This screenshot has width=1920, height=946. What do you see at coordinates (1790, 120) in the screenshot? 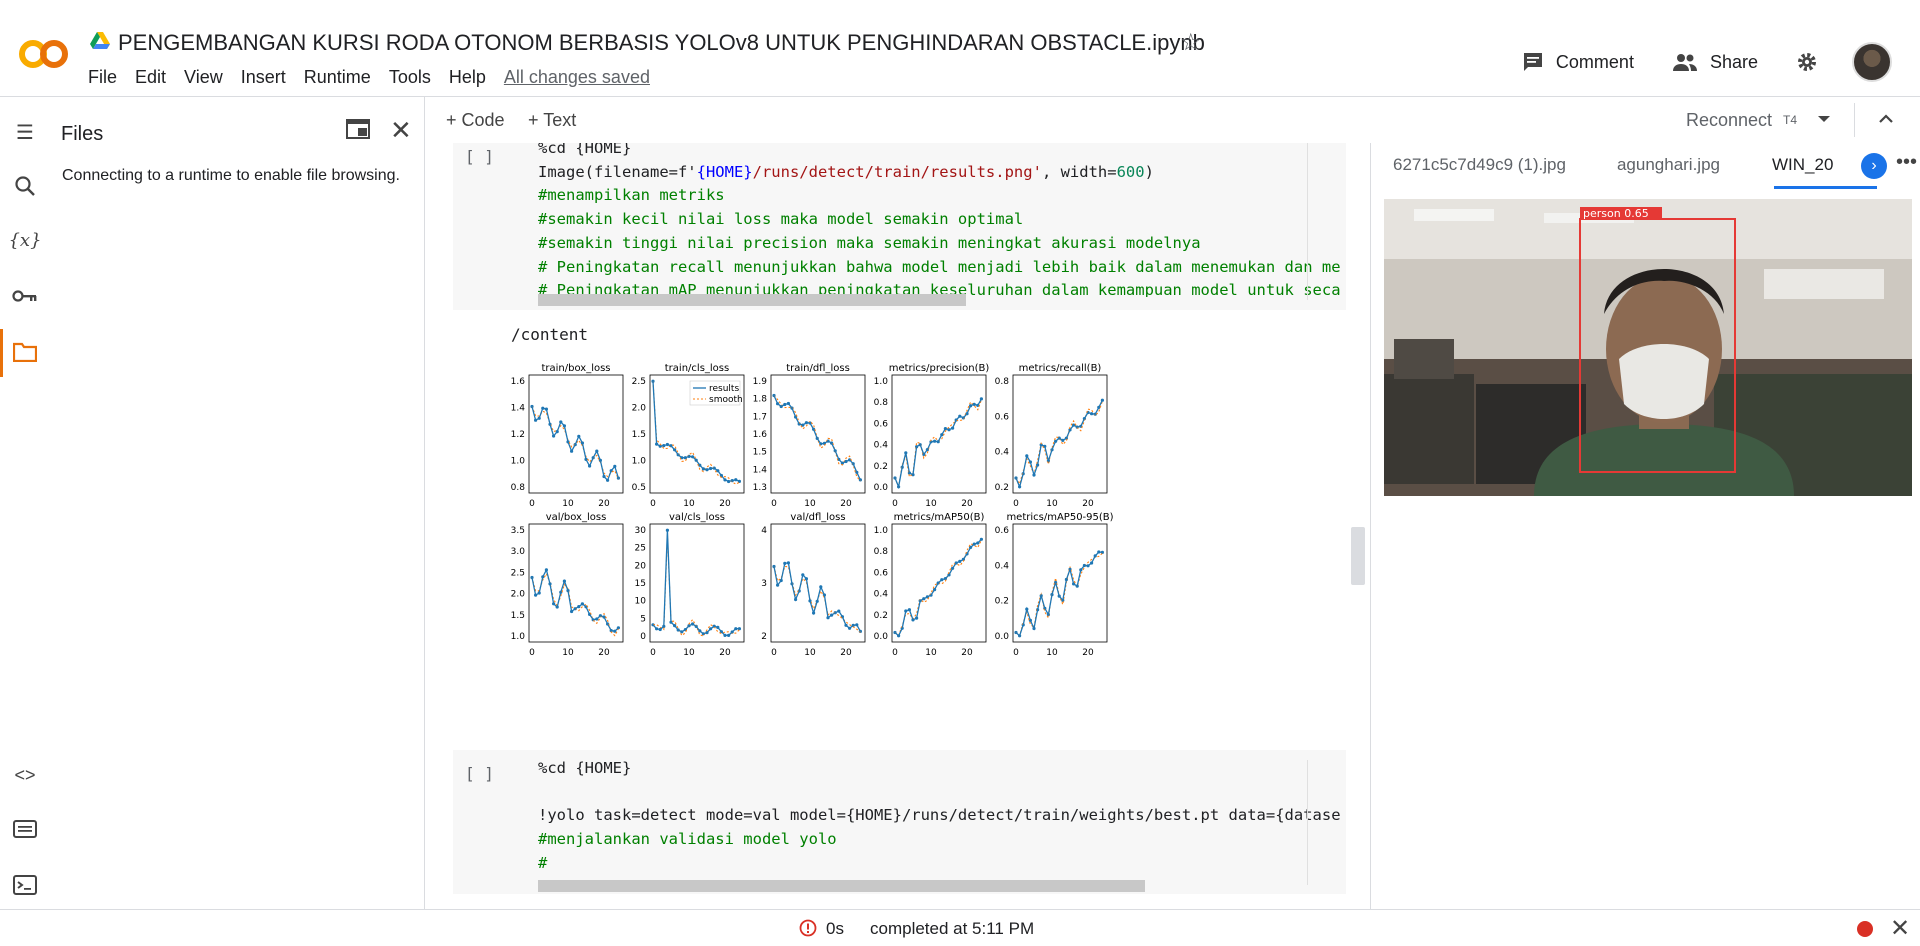
I see `runtime-type: T4` at bounding box center [1790, 120].